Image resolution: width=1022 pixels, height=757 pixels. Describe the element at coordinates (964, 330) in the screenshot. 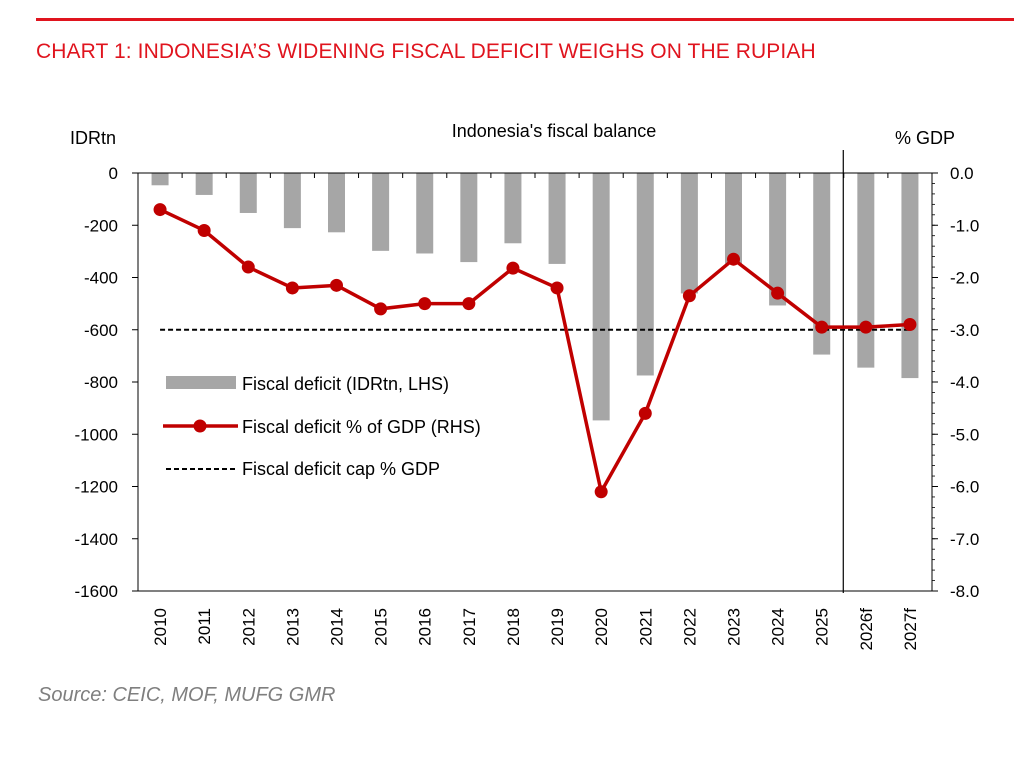

I see `right-tick-label: -3.0` at that location.